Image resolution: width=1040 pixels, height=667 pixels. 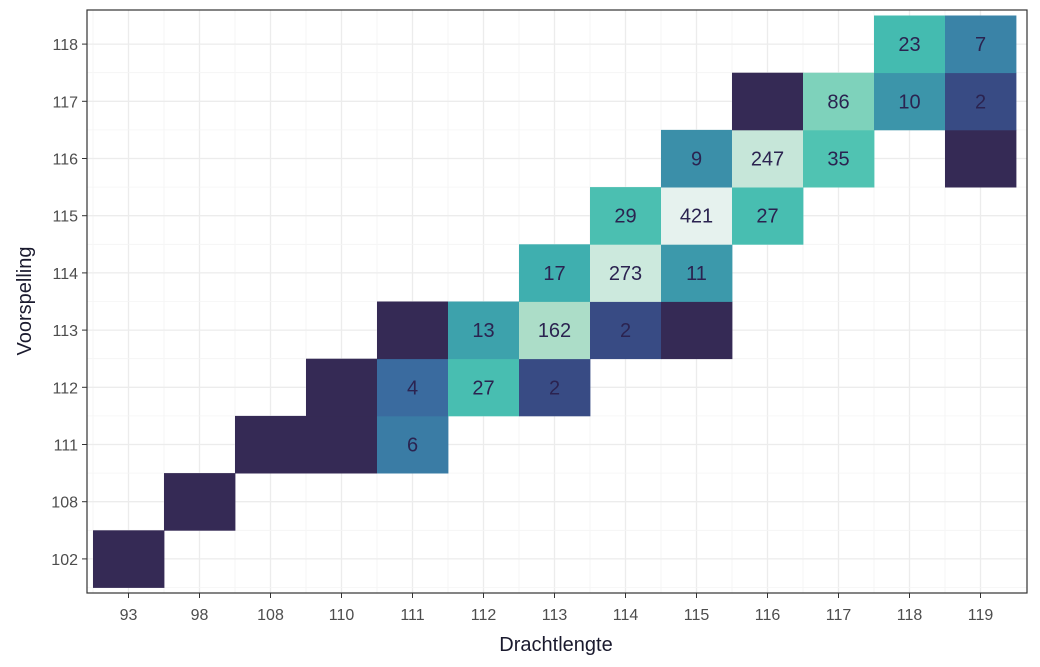 I want to click on cell-value-label: 17, so click(x=554, y=274).